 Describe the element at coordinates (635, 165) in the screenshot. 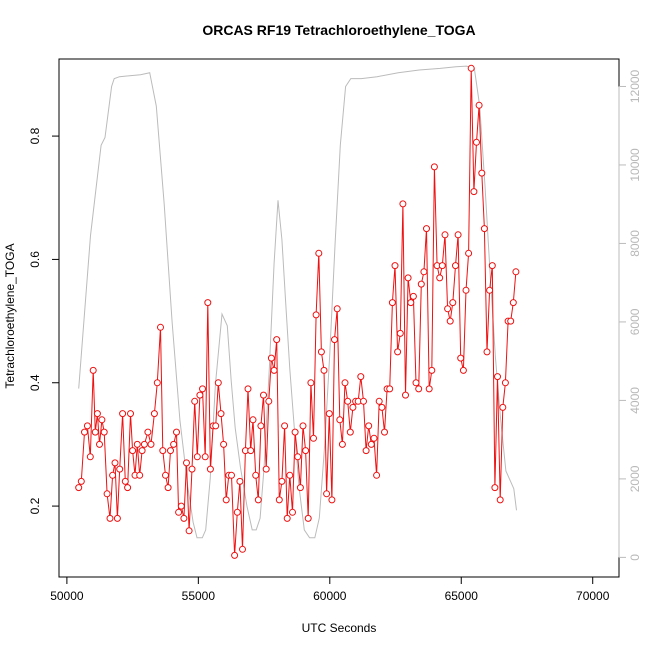

I see `right-y-tick-label: 10000` at that location.